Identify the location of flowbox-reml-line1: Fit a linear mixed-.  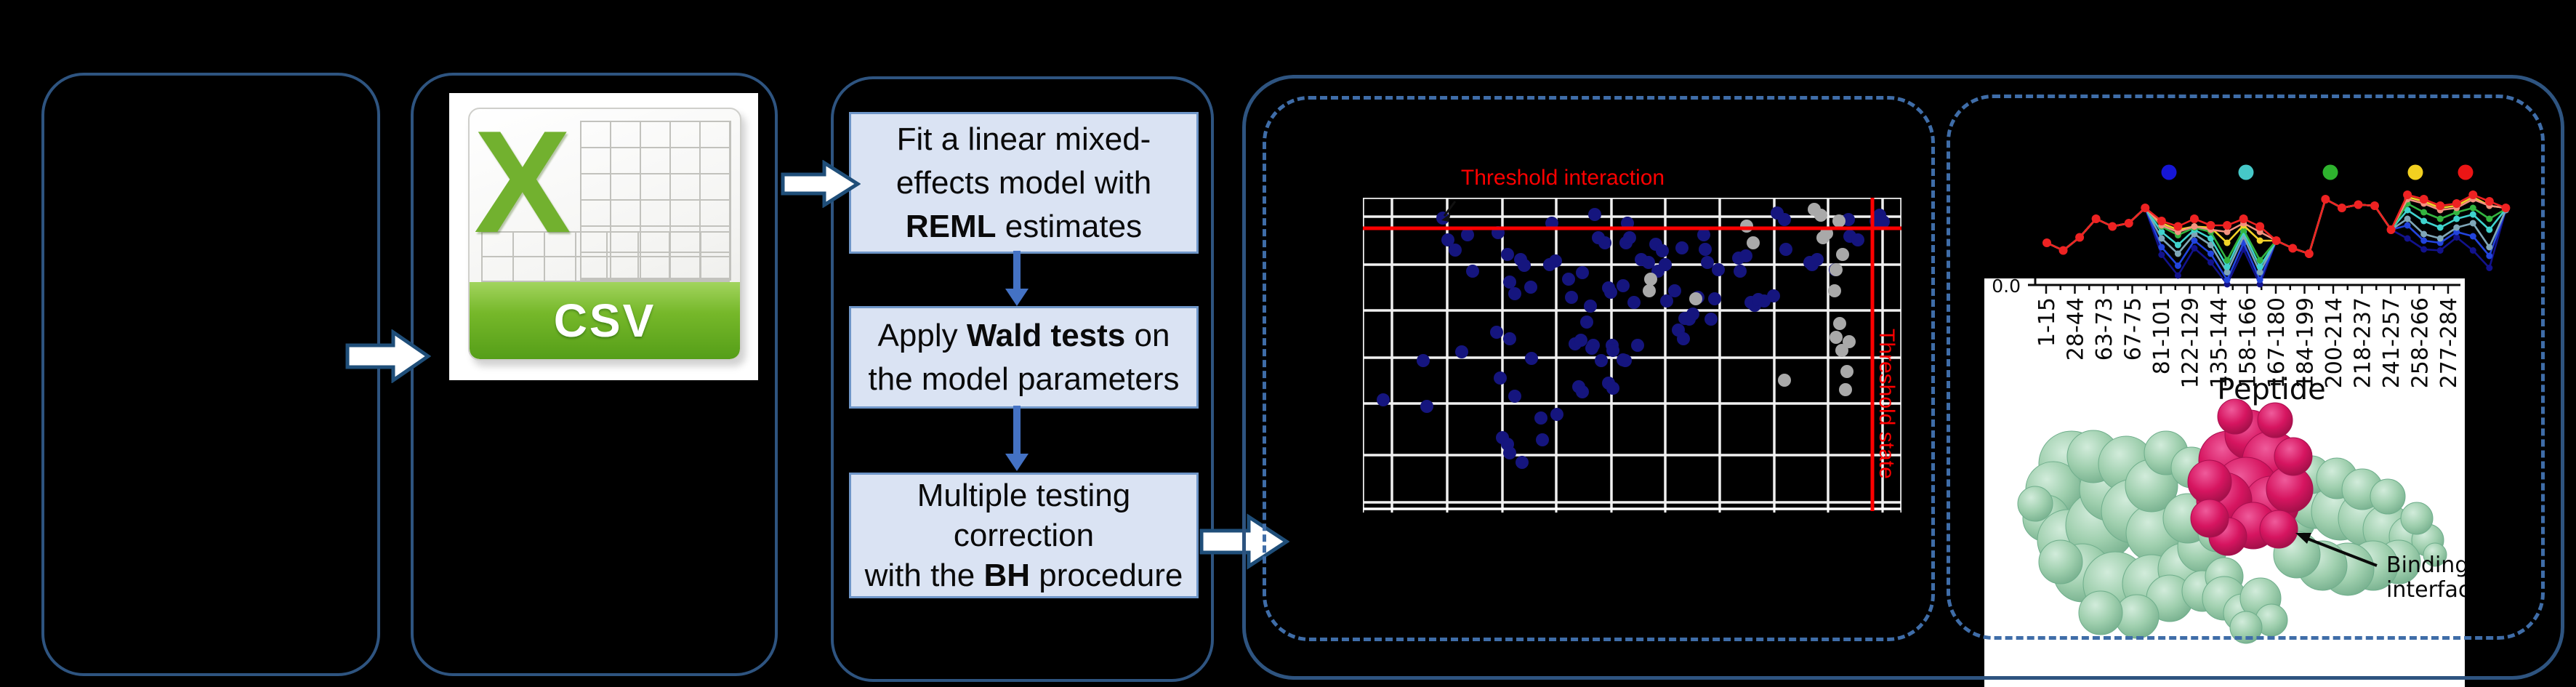
(1023, 139).